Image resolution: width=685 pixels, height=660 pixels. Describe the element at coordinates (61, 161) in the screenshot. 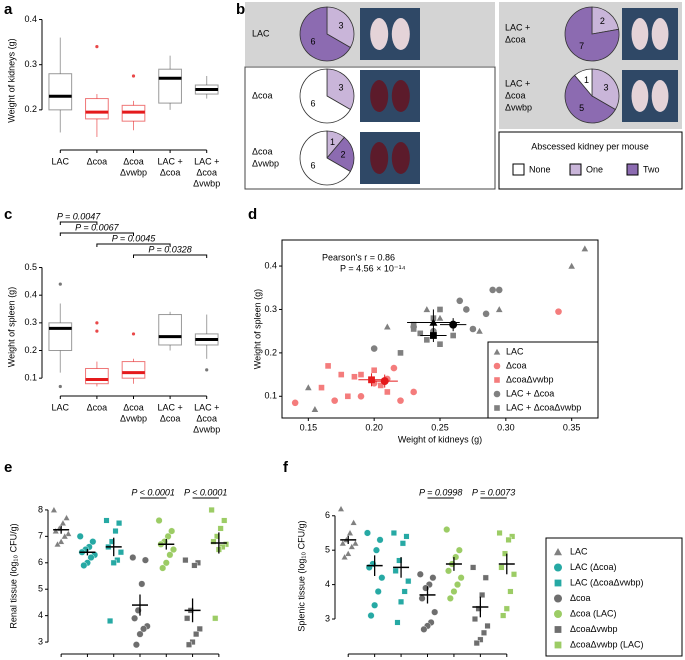

I see `x-tick-label: LAC` at that location.